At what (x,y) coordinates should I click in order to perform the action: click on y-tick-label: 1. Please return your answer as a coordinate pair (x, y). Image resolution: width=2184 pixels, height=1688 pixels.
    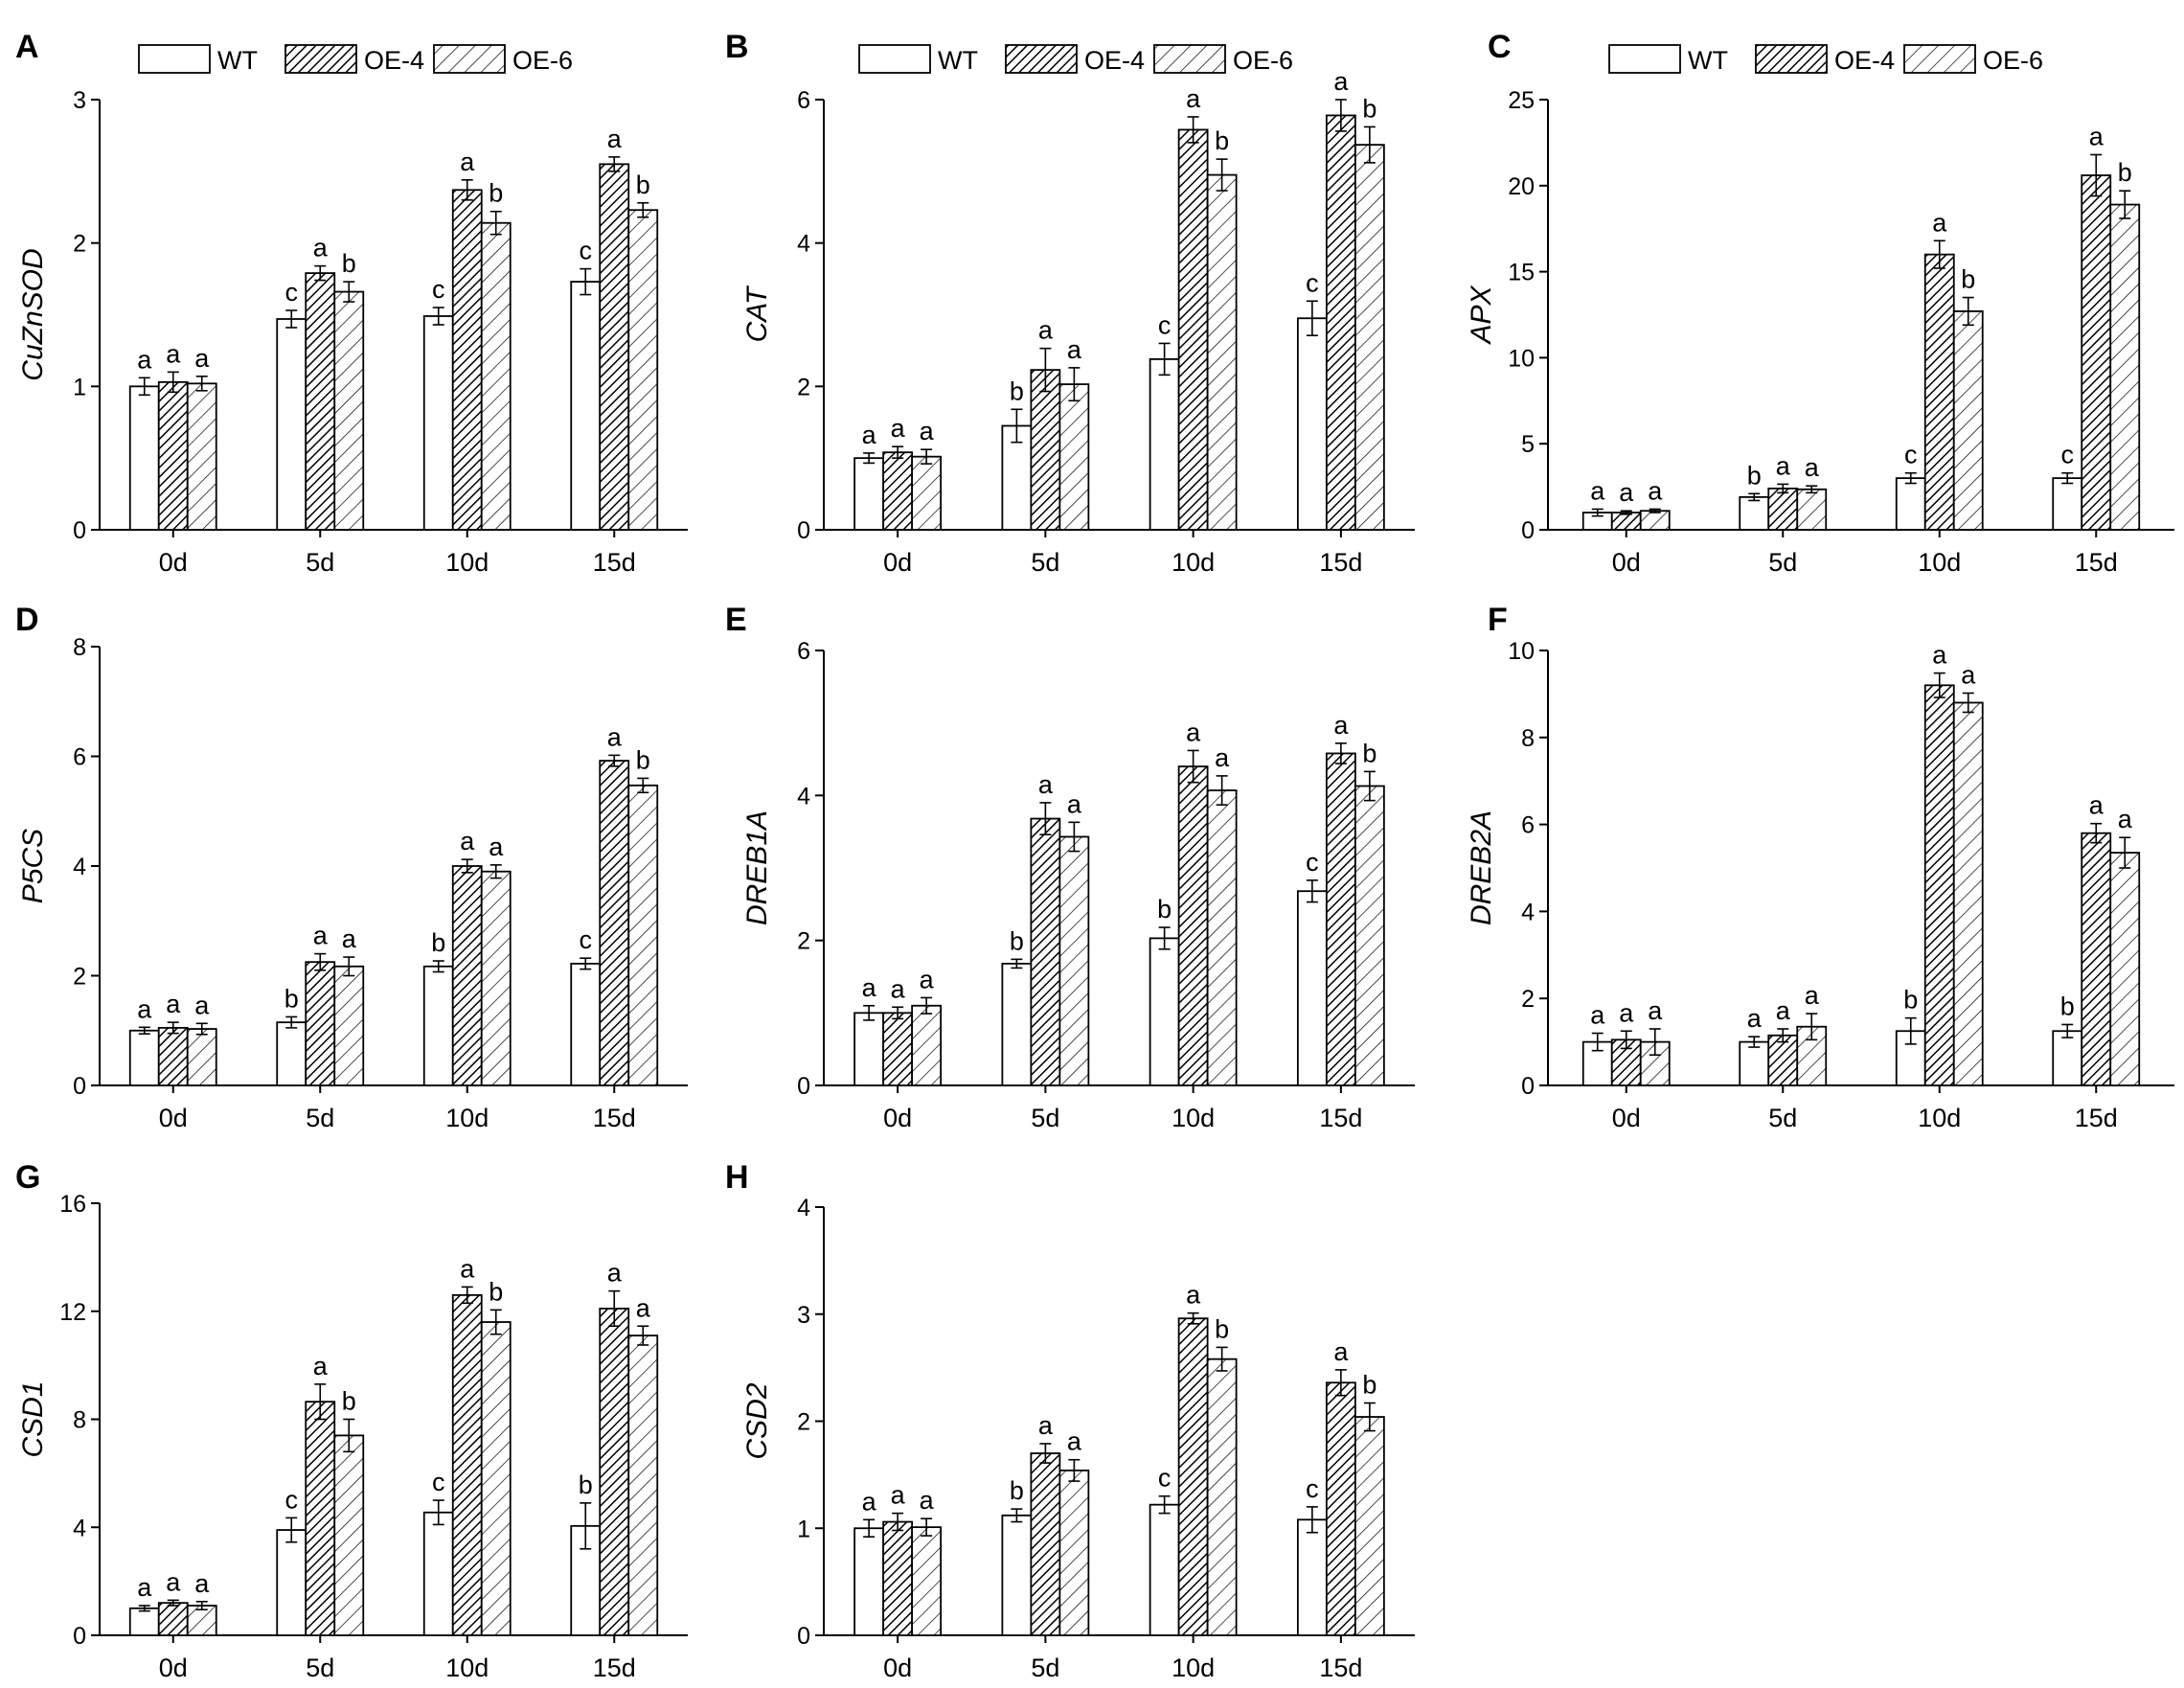
    Looking at the image, I should click on (79, 387).